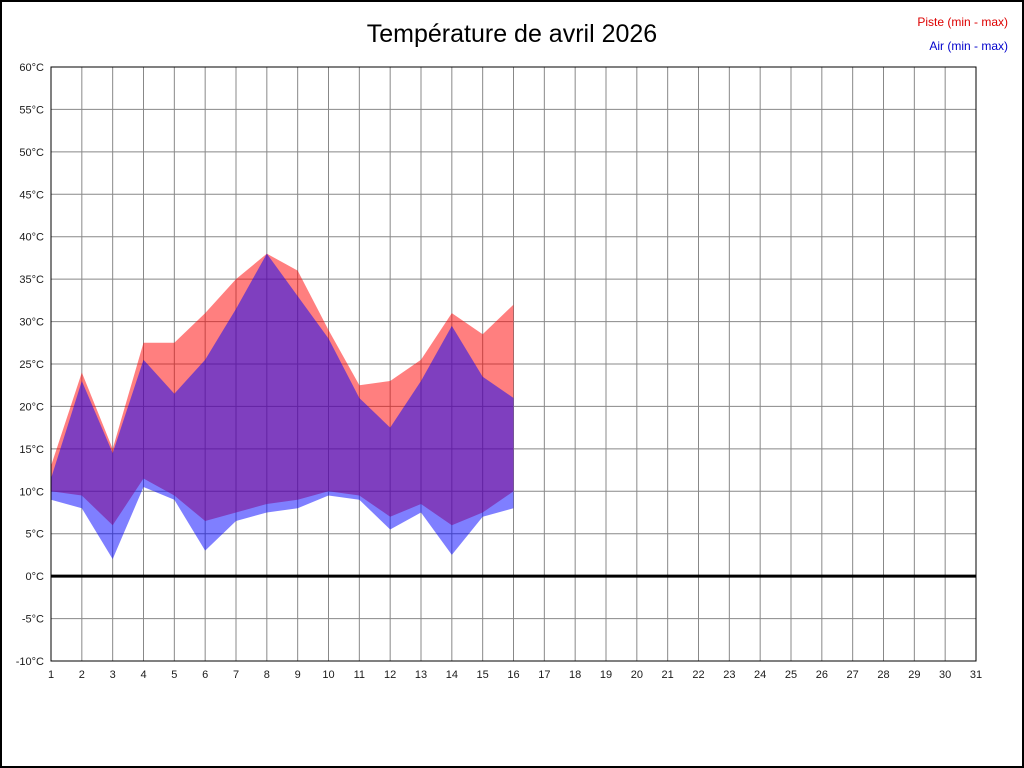 This screenshot has height=768, width=1024. What do you see at coordinates (298, 675) in the screenshot?
I see `x-tick-label: 9` at bounding box center [298, 675].